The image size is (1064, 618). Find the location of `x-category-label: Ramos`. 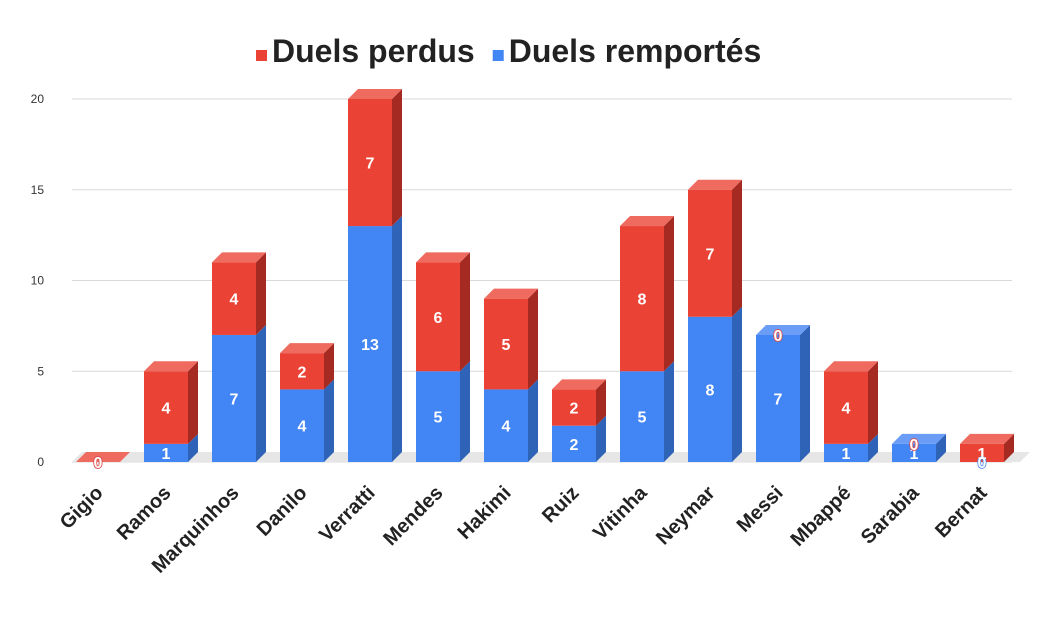

x-category-label: Ramos is located at coordinates (144, 513).